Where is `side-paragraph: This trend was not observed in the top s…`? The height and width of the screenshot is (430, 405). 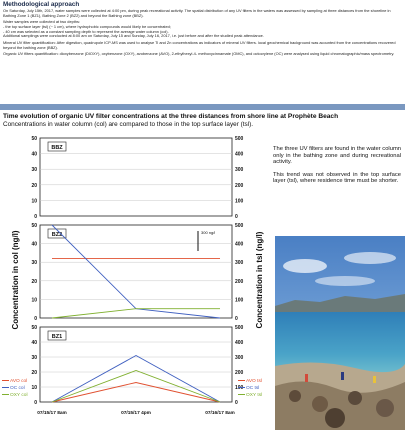 side-paragraph: This trend was not observed in the top s… is located at coordinates (337, 178).